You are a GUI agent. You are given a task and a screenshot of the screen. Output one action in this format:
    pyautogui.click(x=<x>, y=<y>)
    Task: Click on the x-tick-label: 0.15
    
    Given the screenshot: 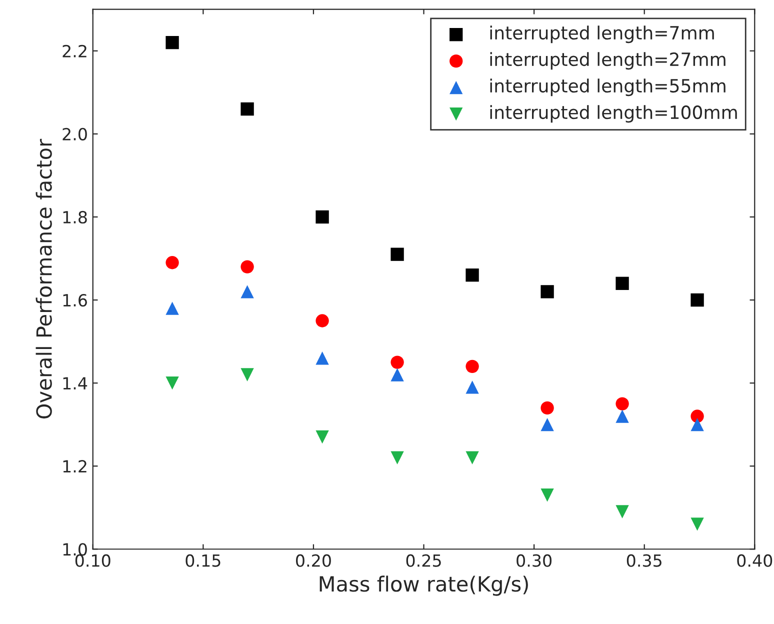 What is the action you would take?
    pyautogui.click(x=203, y=560)
    